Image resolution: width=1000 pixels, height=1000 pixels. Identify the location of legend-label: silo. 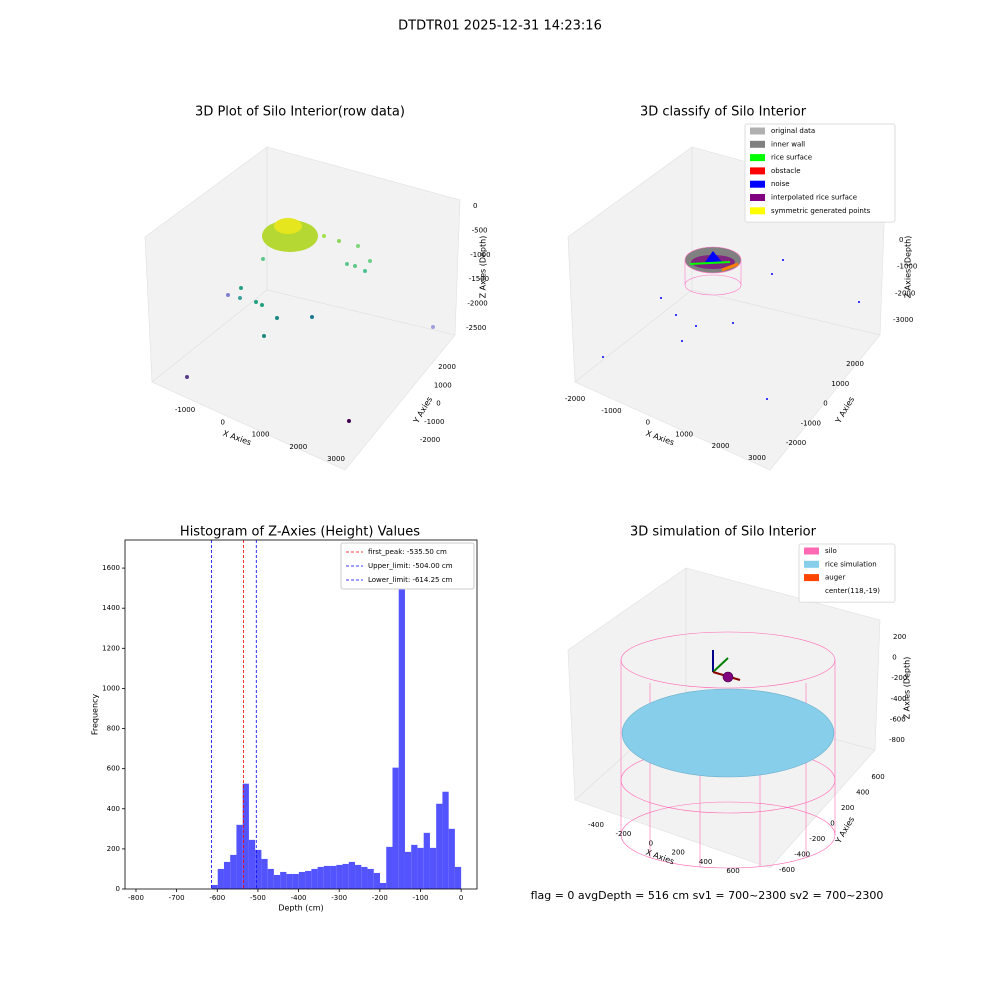
(831, 551).